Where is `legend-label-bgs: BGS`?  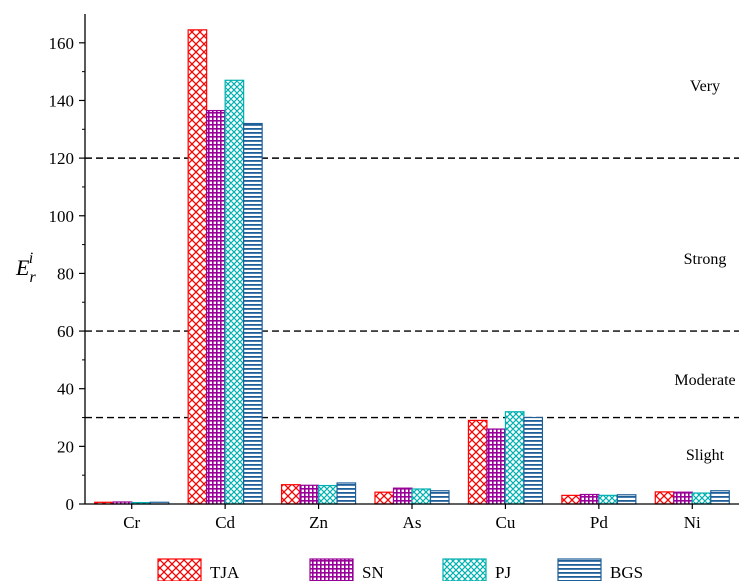 legend-label-bgs: BGS is located at coordinates (626, 572).